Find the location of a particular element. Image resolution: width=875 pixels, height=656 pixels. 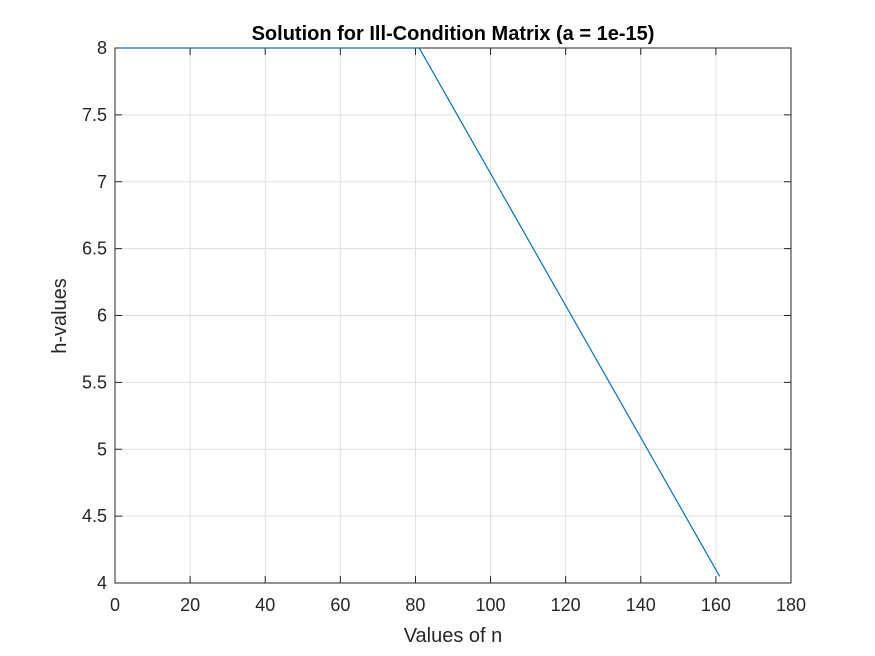

y-tick-label: 5 is located at coordinates (102, 449).